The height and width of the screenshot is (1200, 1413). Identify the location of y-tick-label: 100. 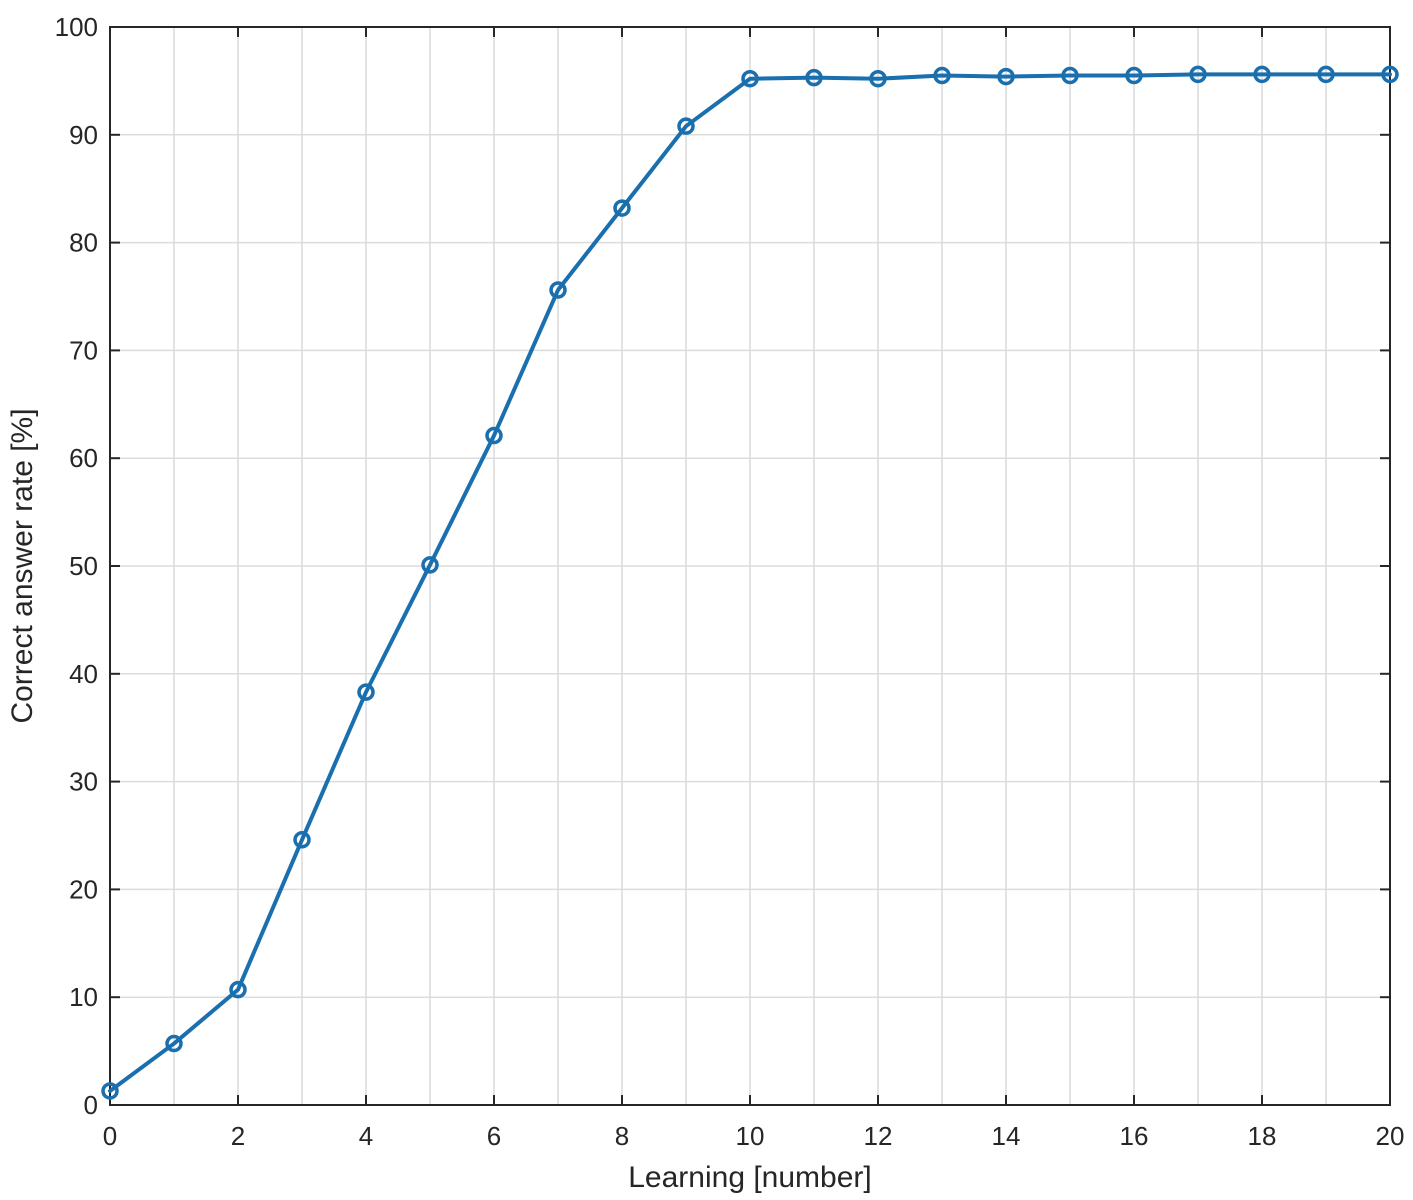
(76, 27).